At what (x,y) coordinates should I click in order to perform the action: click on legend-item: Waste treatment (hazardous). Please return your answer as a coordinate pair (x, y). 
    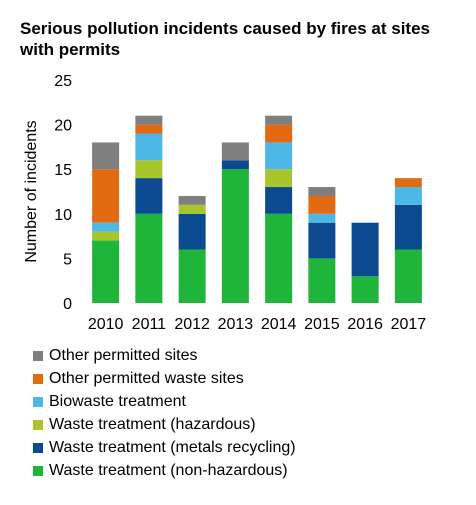
    Looking at the image, I should click on (164, 424).